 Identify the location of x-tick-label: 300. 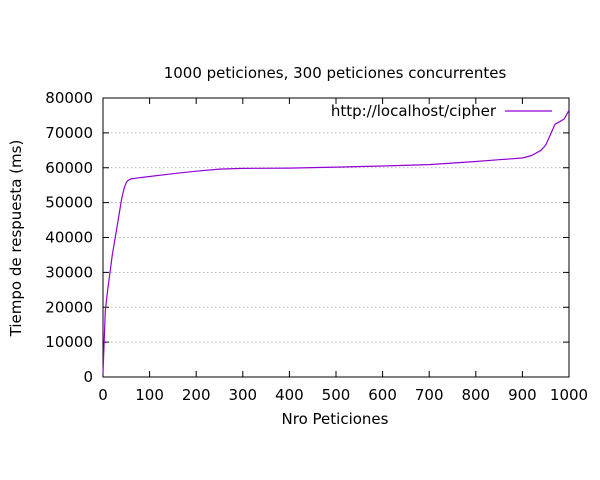
(242, 395).